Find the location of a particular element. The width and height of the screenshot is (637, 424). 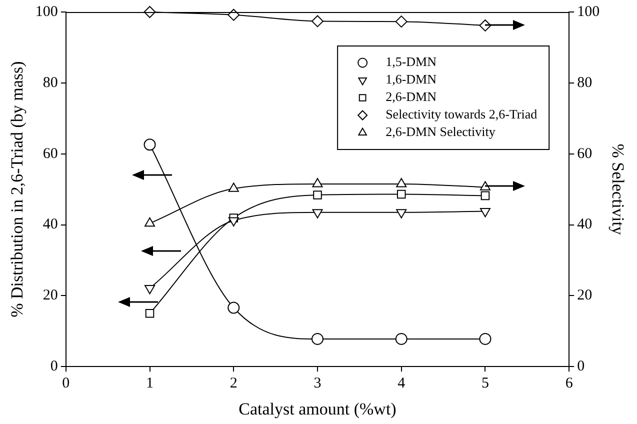

y2-tick-label: 20 is located at coordinates (584, 296).